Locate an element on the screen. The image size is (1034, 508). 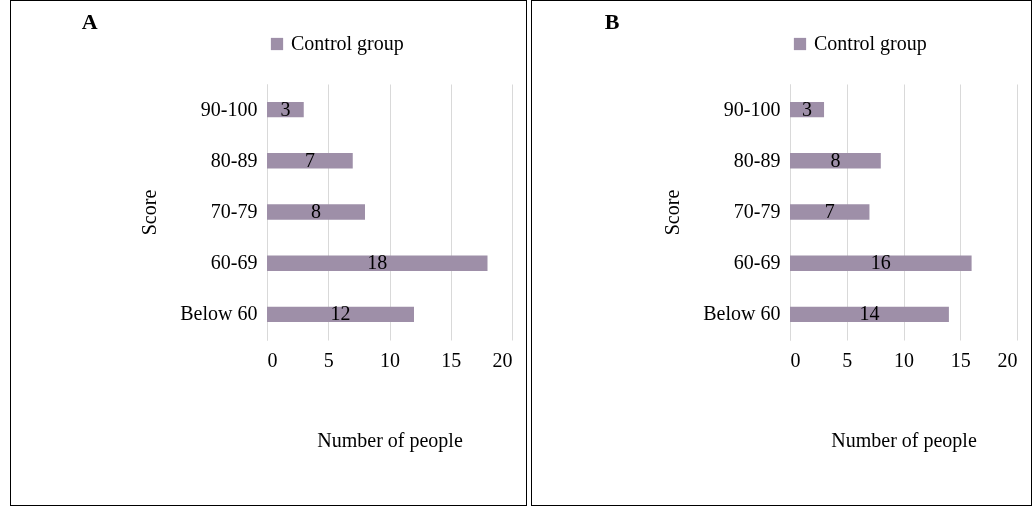
data-label: 18 is located at coordinates (377, 262).